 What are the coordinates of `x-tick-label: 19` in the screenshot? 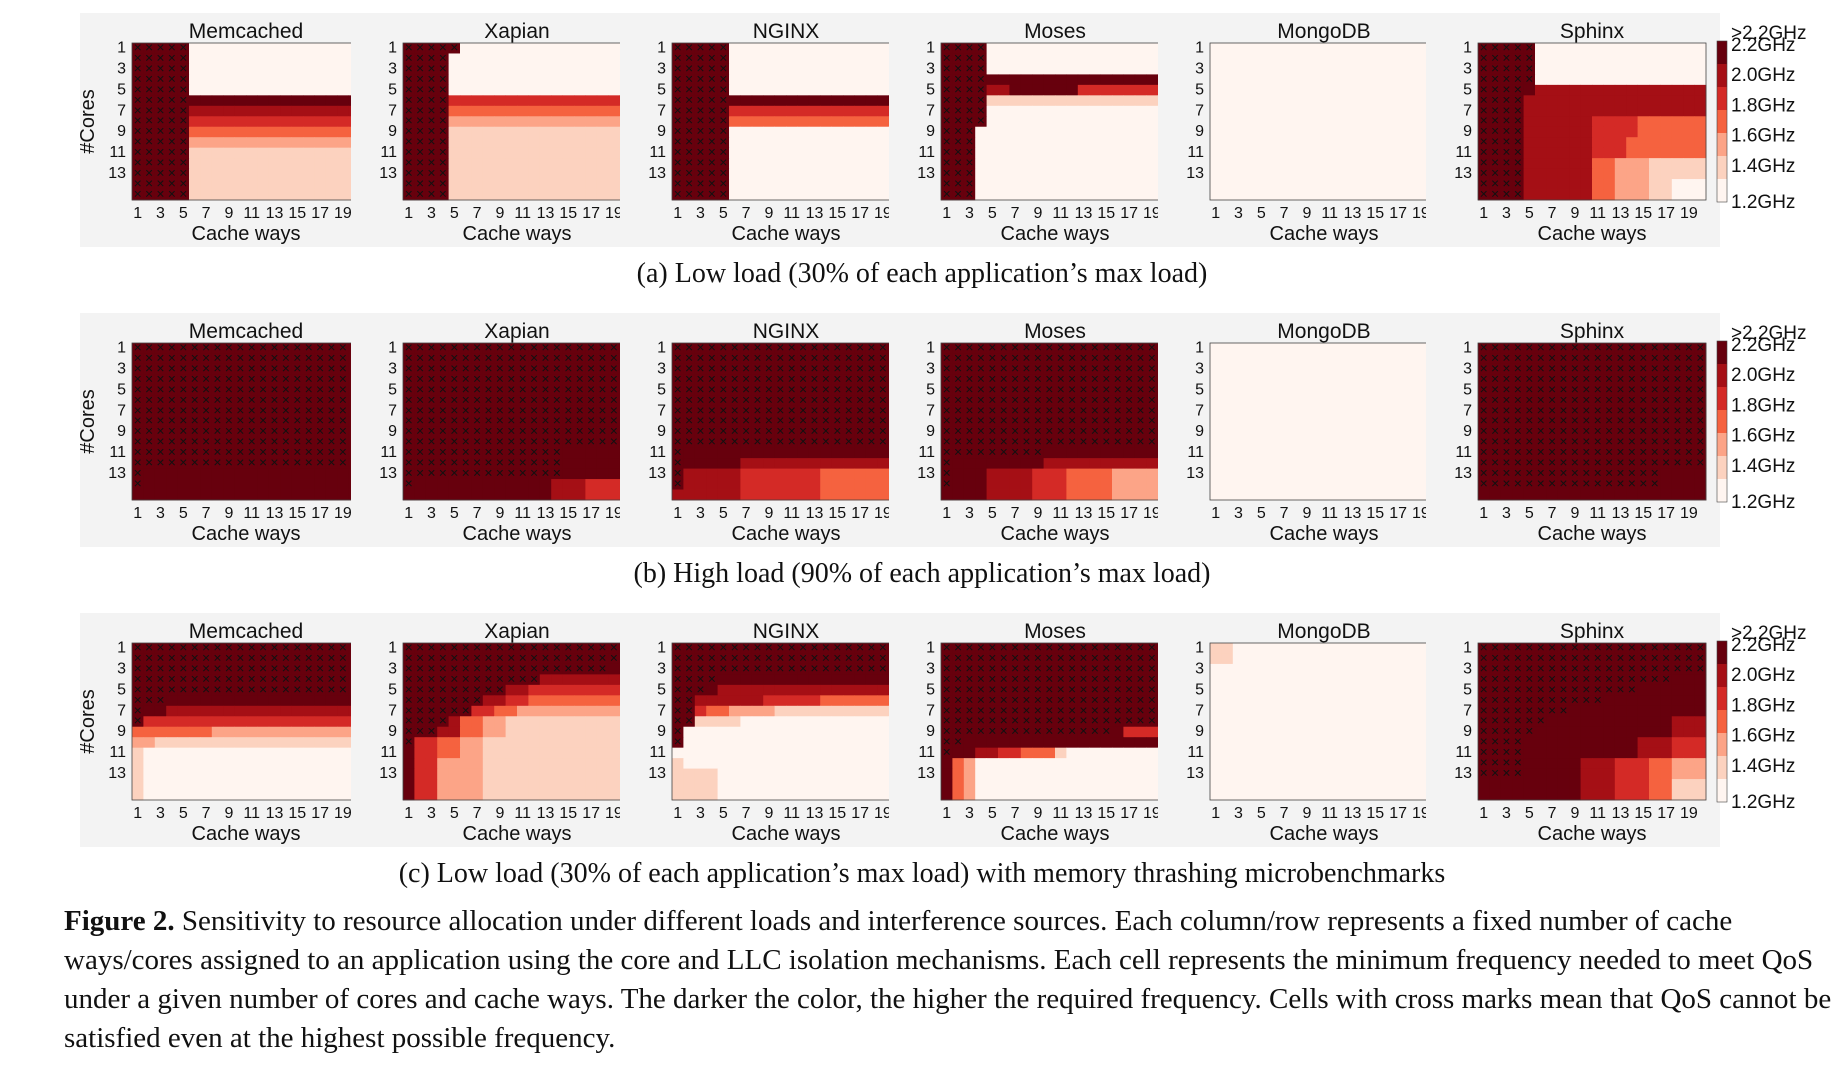 It's located at (1421, 213).